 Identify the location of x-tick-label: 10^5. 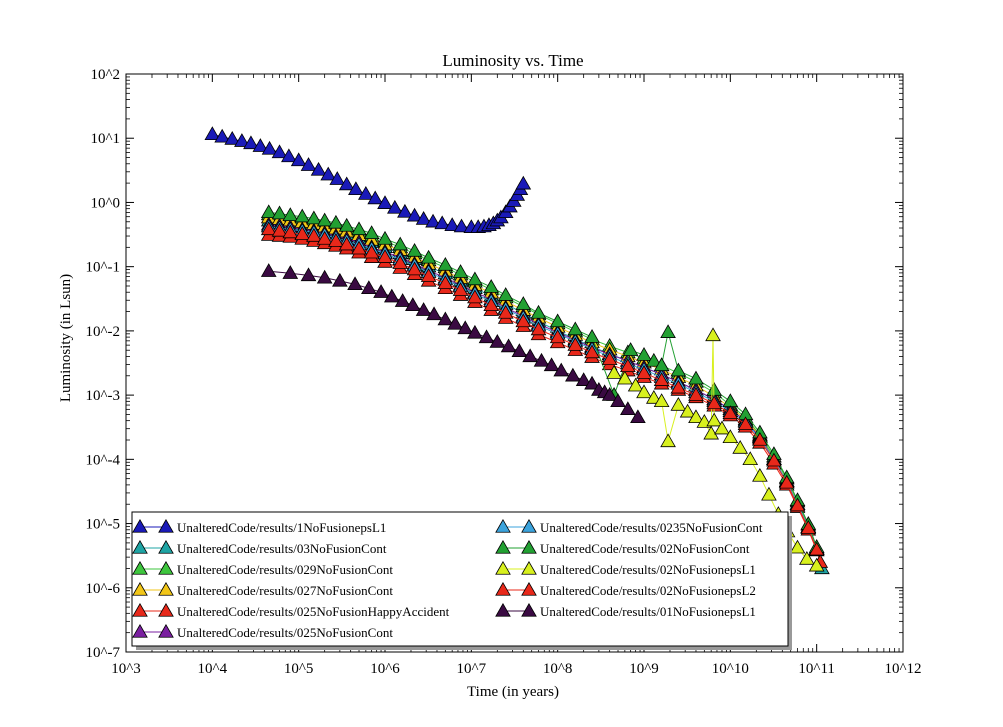
(299, 669).